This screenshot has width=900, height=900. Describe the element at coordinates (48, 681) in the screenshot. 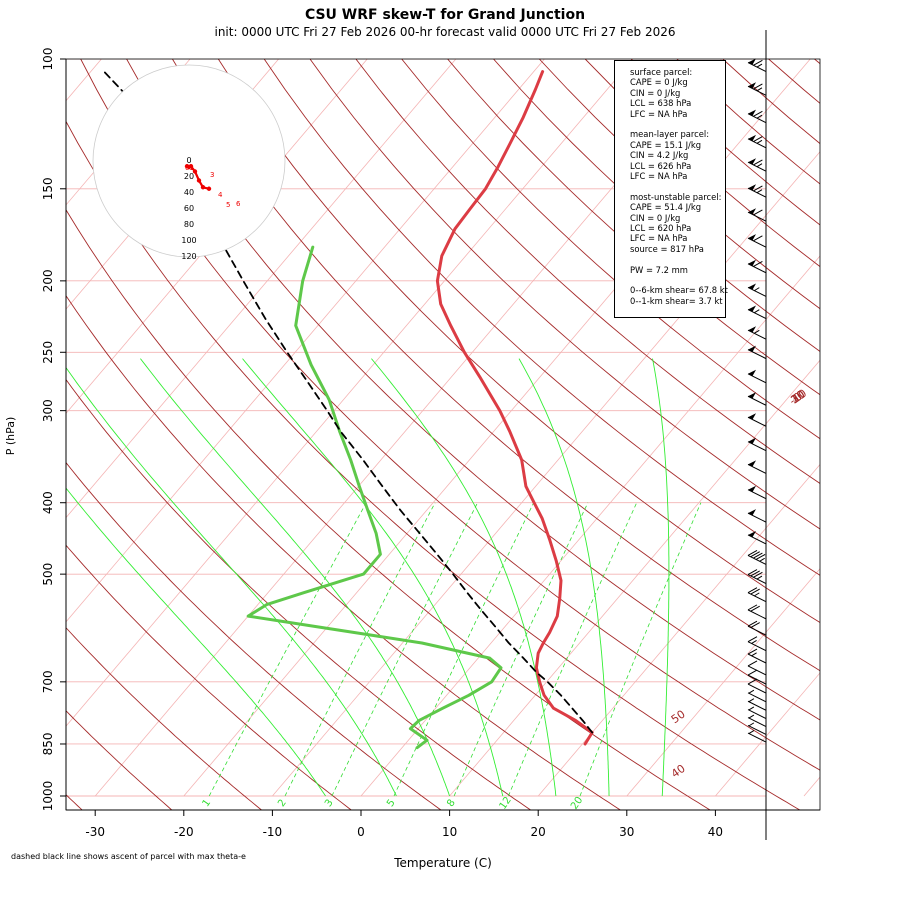

I see `p-tick-label: 700` at that location.